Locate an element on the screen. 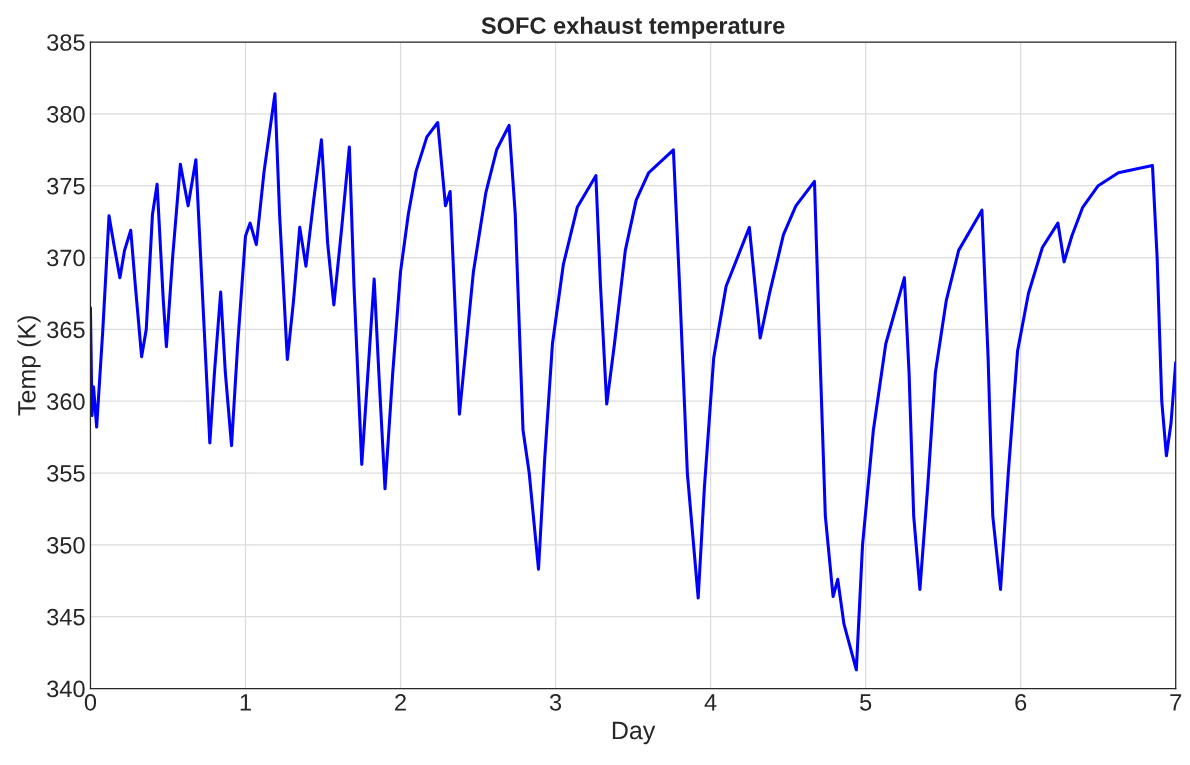 This screenshot has height=765, width=1190. x-tick-label: 2 is located at coordinates (400, 702).